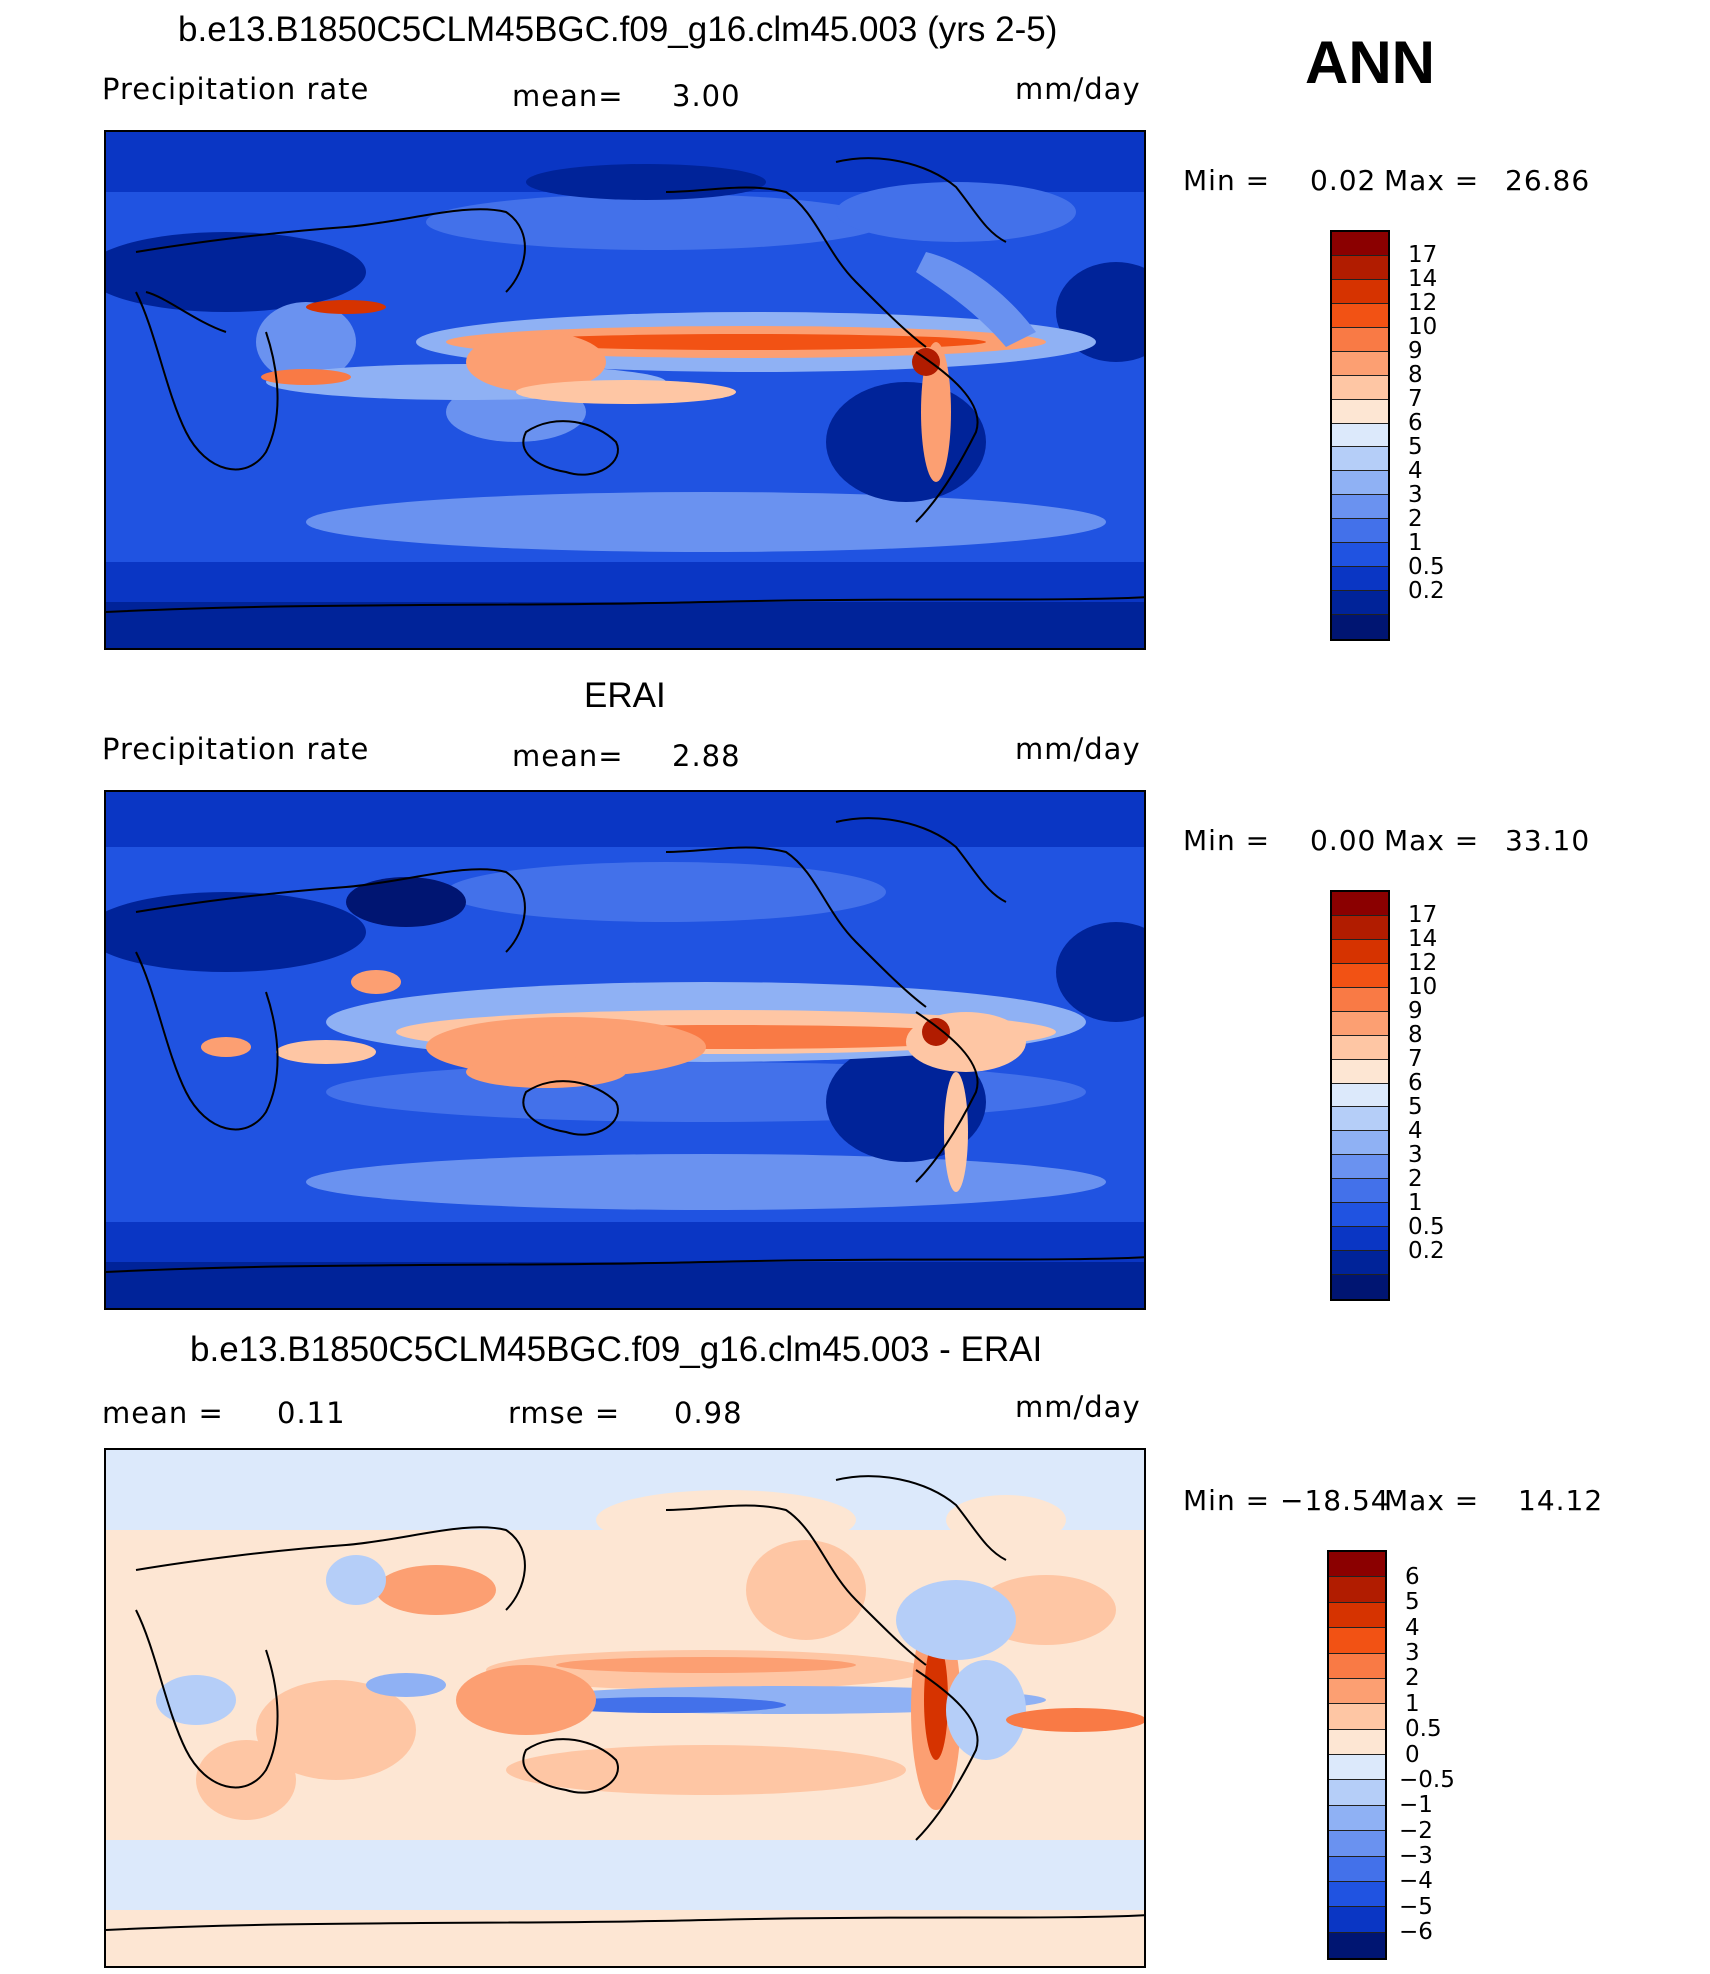 The height and width of the screenshot is (1974, 1710). I want to click on colorbar-tick-label: −4, so click(1416, 1881).